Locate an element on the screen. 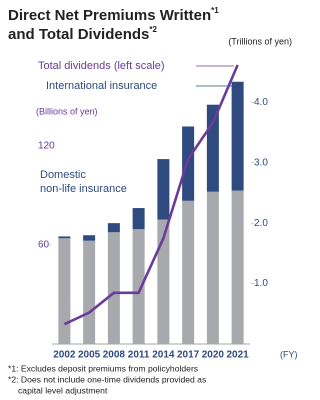 This screenshot has height=400, width=320. y2-tick-label: 1.0 is located at coordinates (261, 283).